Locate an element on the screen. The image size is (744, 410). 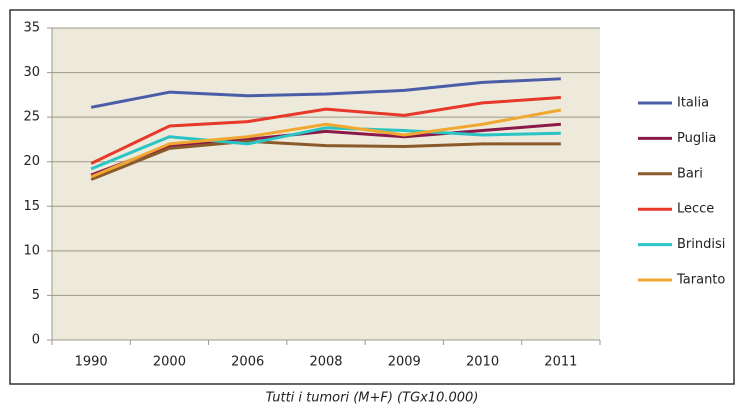
y-tick-label: 0 is located at coordinates (36, 340).